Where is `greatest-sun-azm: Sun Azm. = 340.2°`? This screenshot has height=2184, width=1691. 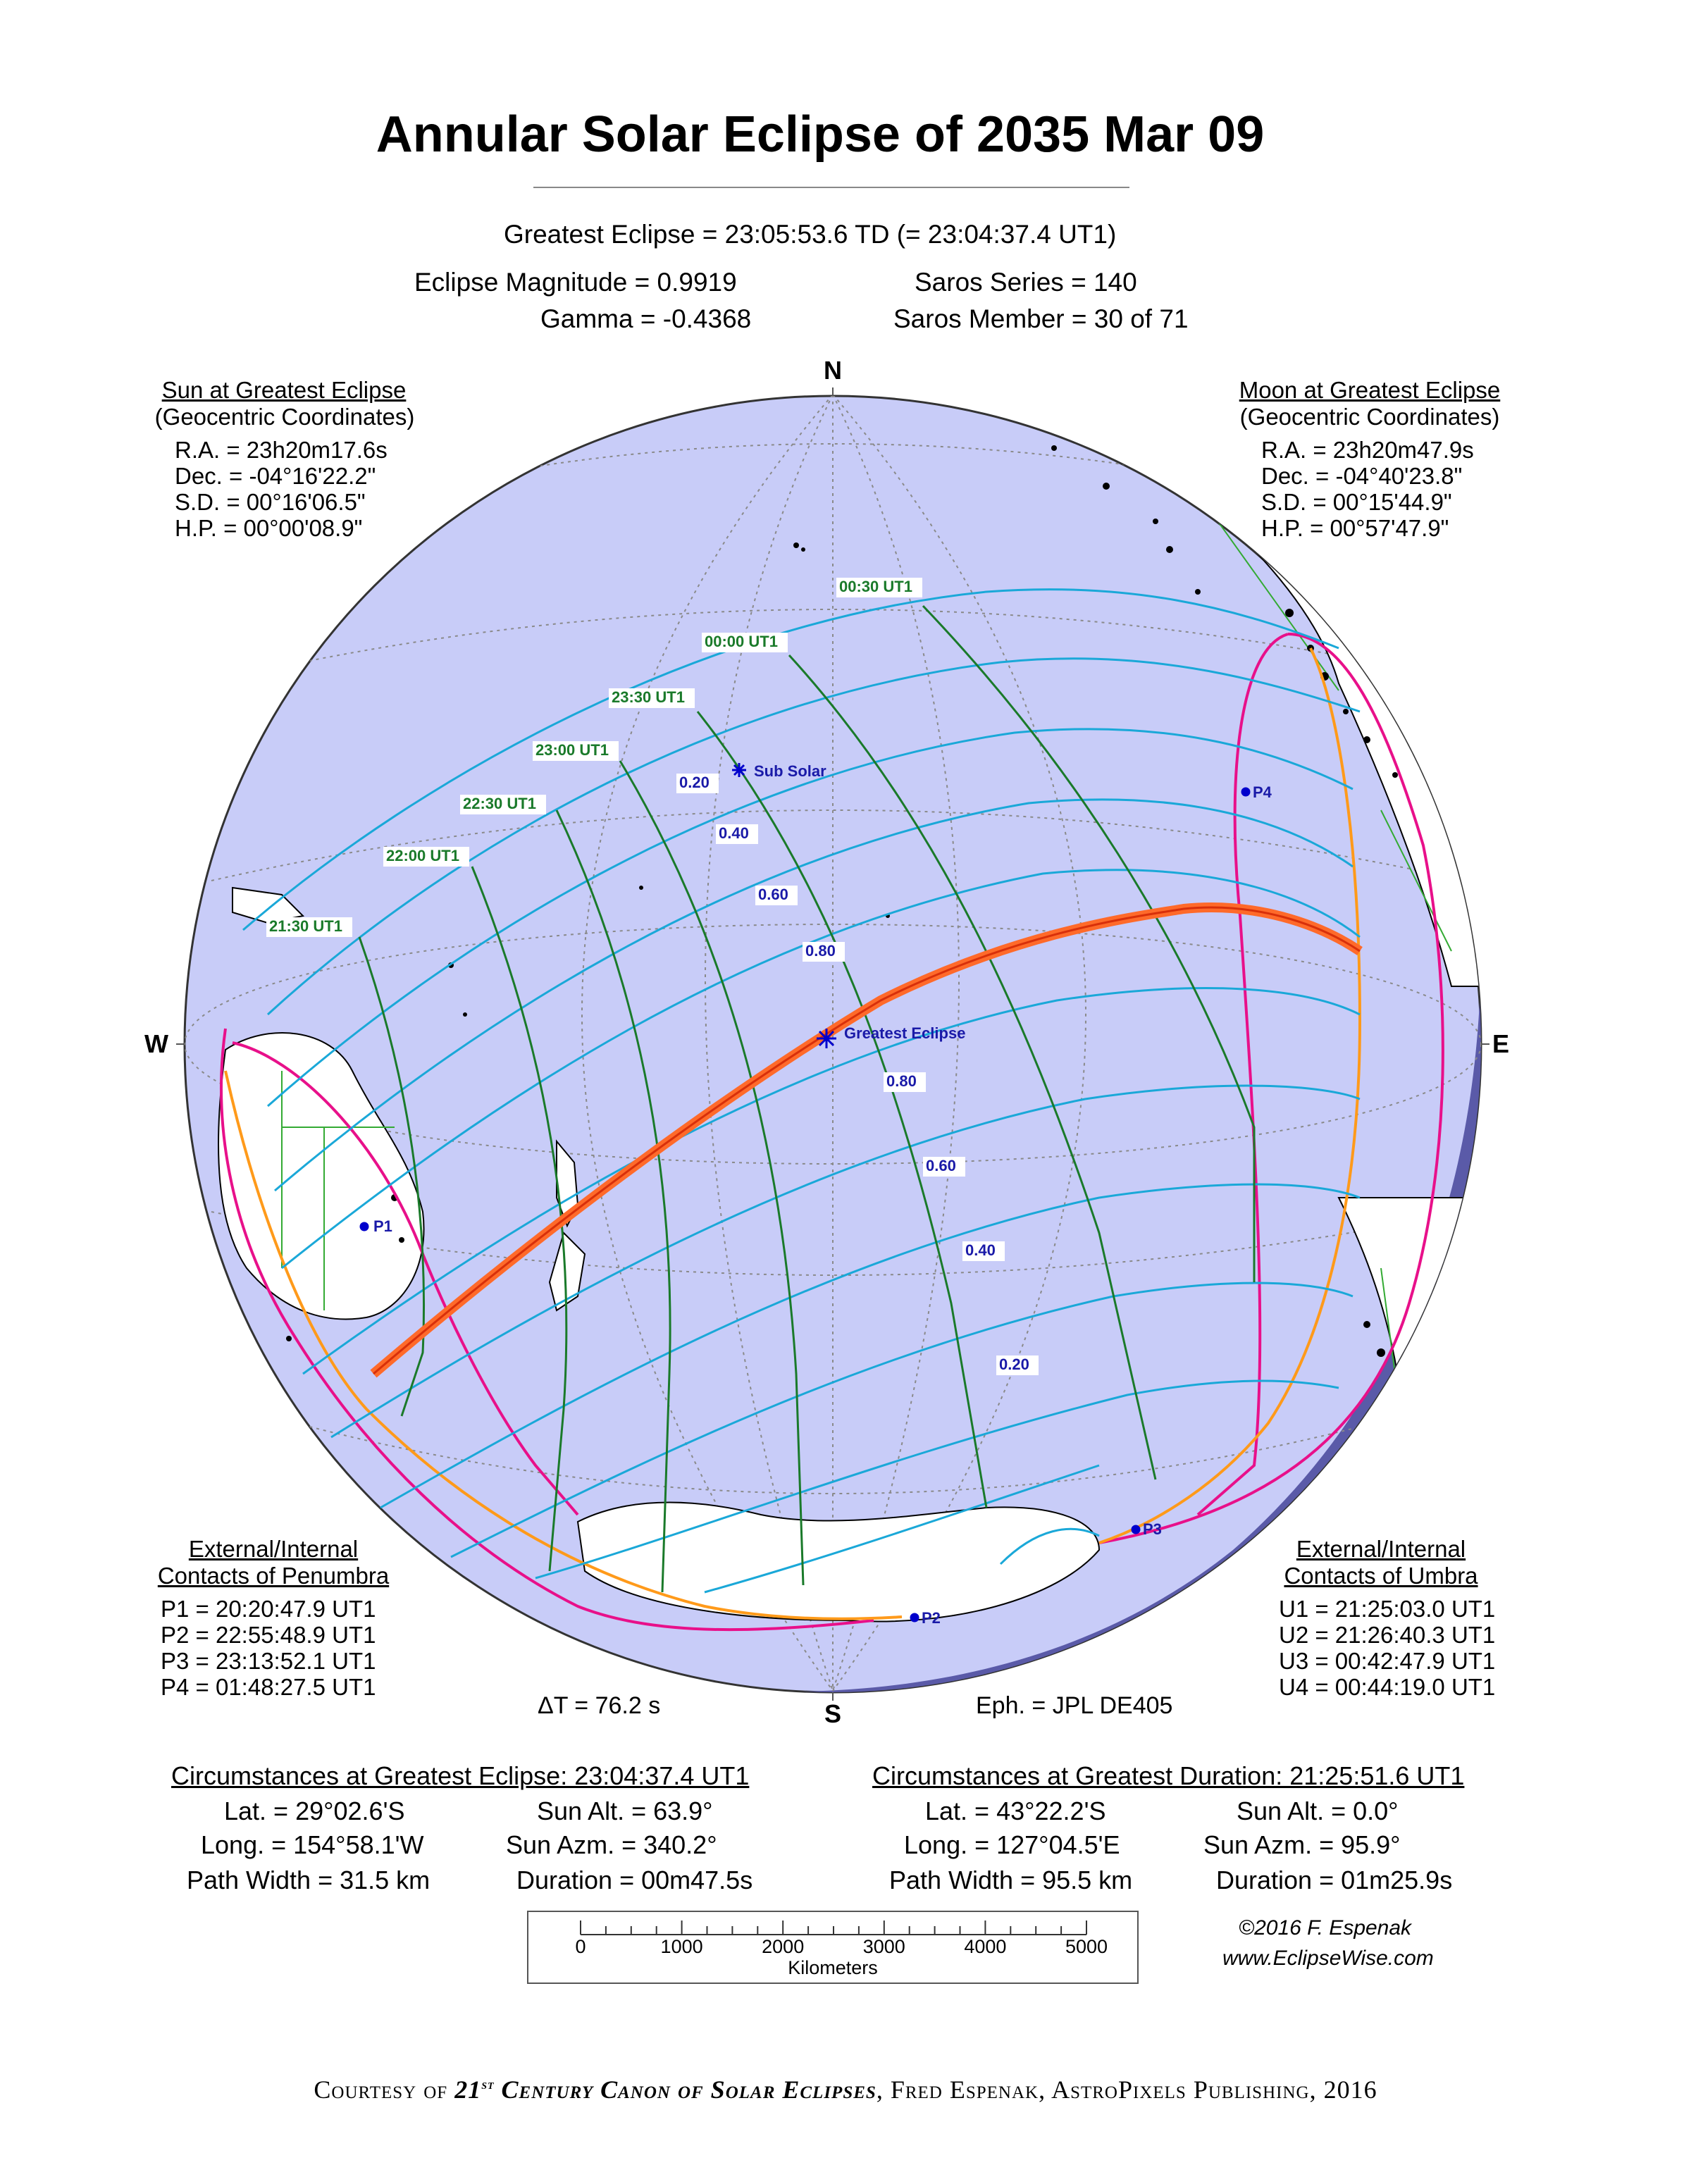
greatest-sun-azm: Sun Azm. = 340.2° is located at coordinates (612, 1844).